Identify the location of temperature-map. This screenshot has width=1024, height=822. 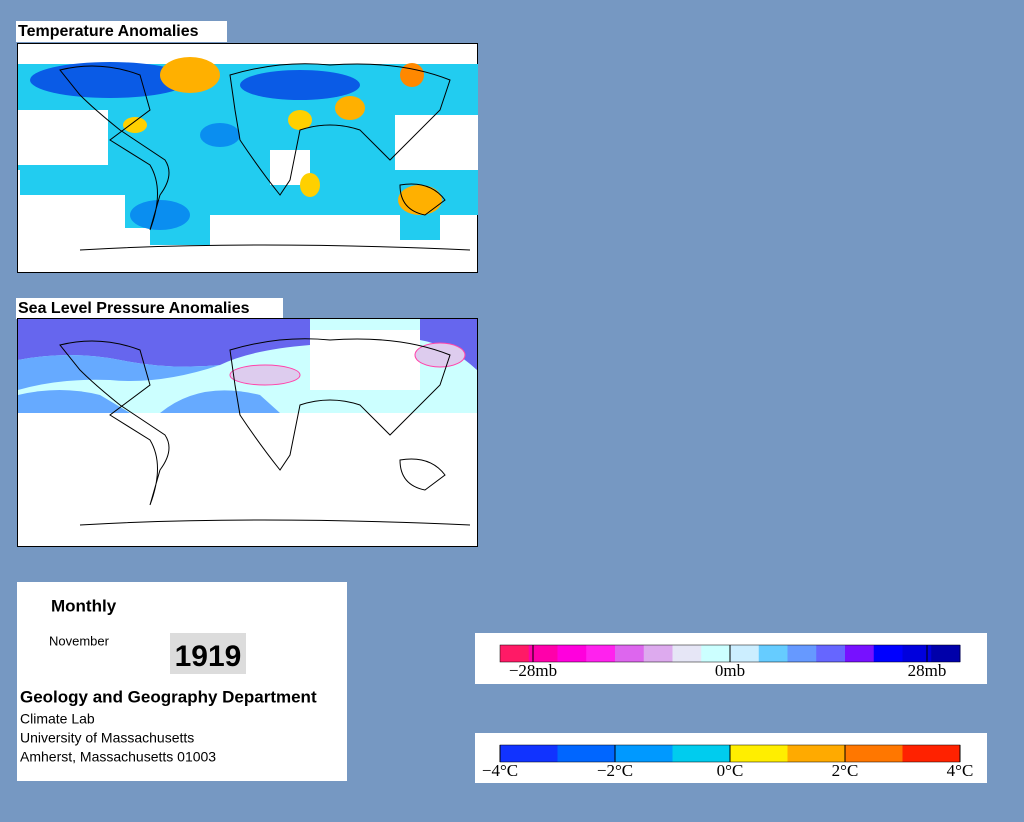
(247, 158).